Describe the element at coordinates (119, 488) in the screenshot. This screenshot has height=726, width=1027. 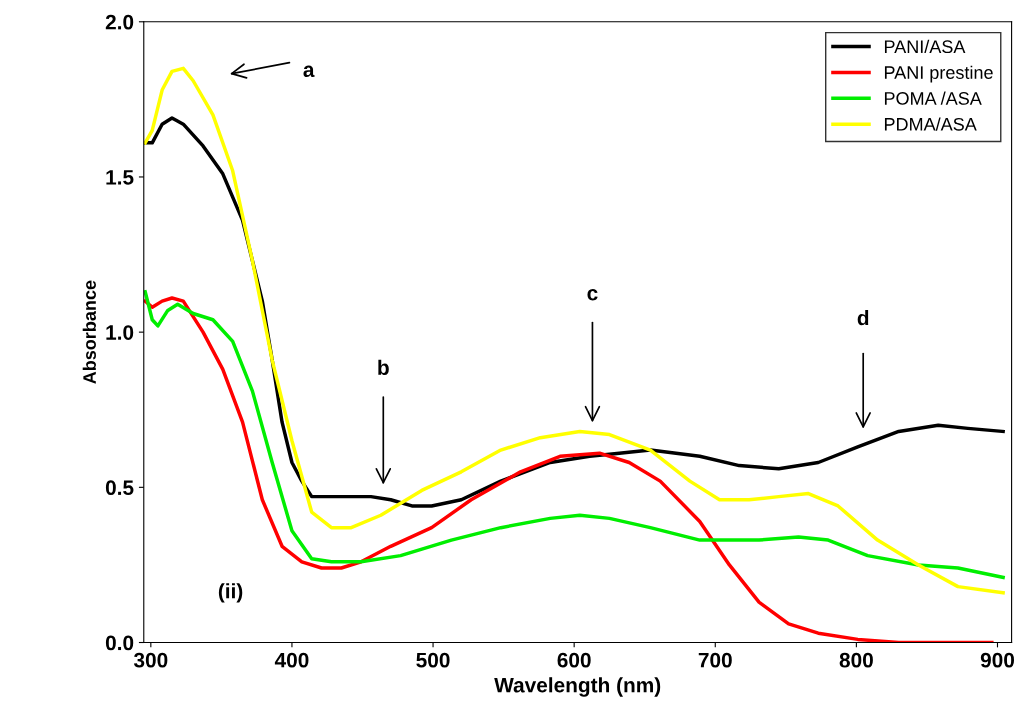
I see `y-tick-label: 0.5` at that location.